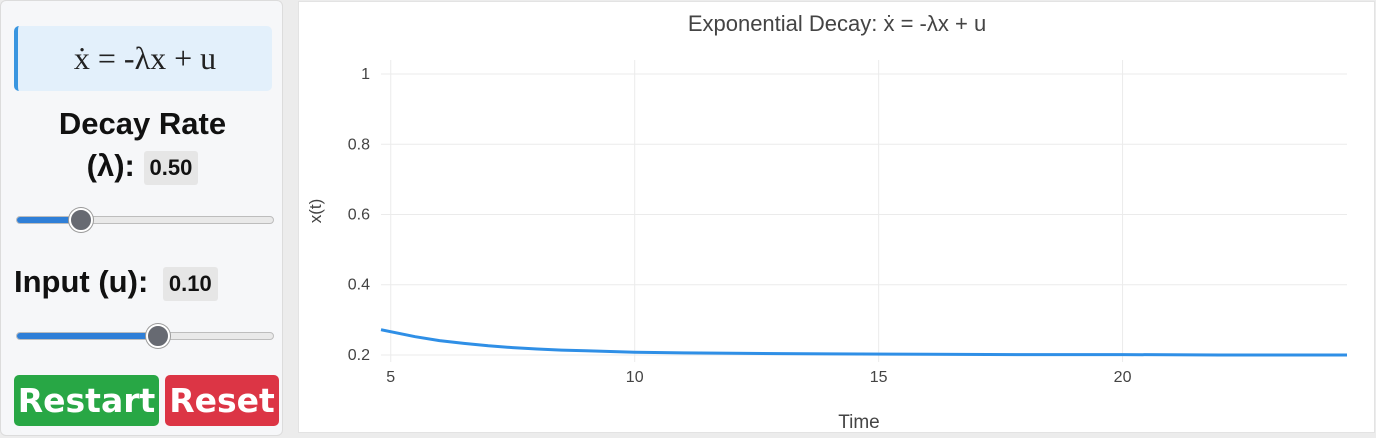  I want to click on input-label-row: Input (u): 0.10, so click(116, 282).